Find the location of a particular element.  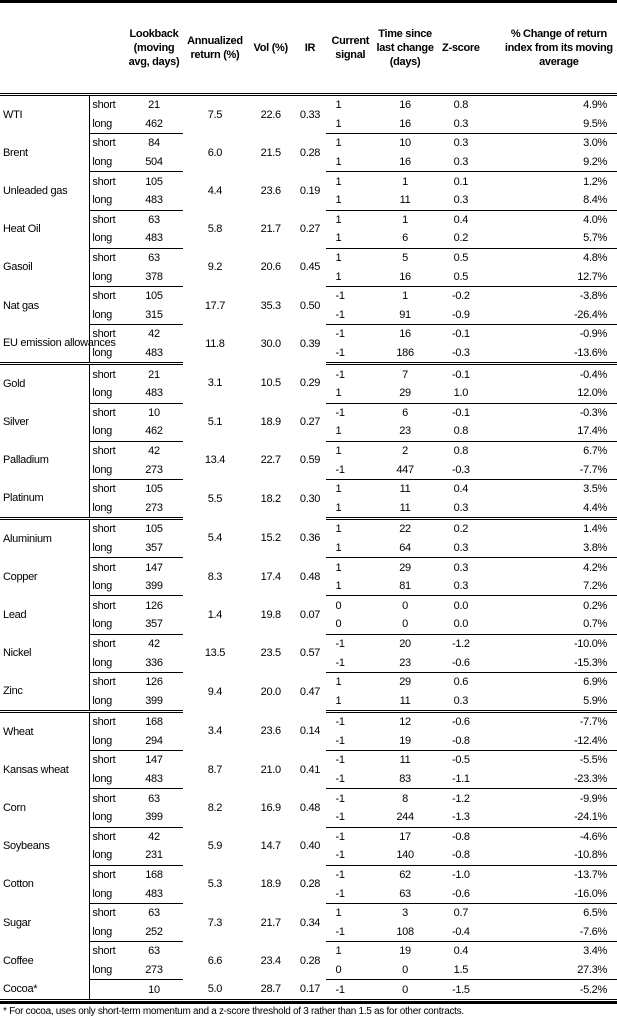

pct-change-from-ma: -23.3% is located at coordinates (551, 779).